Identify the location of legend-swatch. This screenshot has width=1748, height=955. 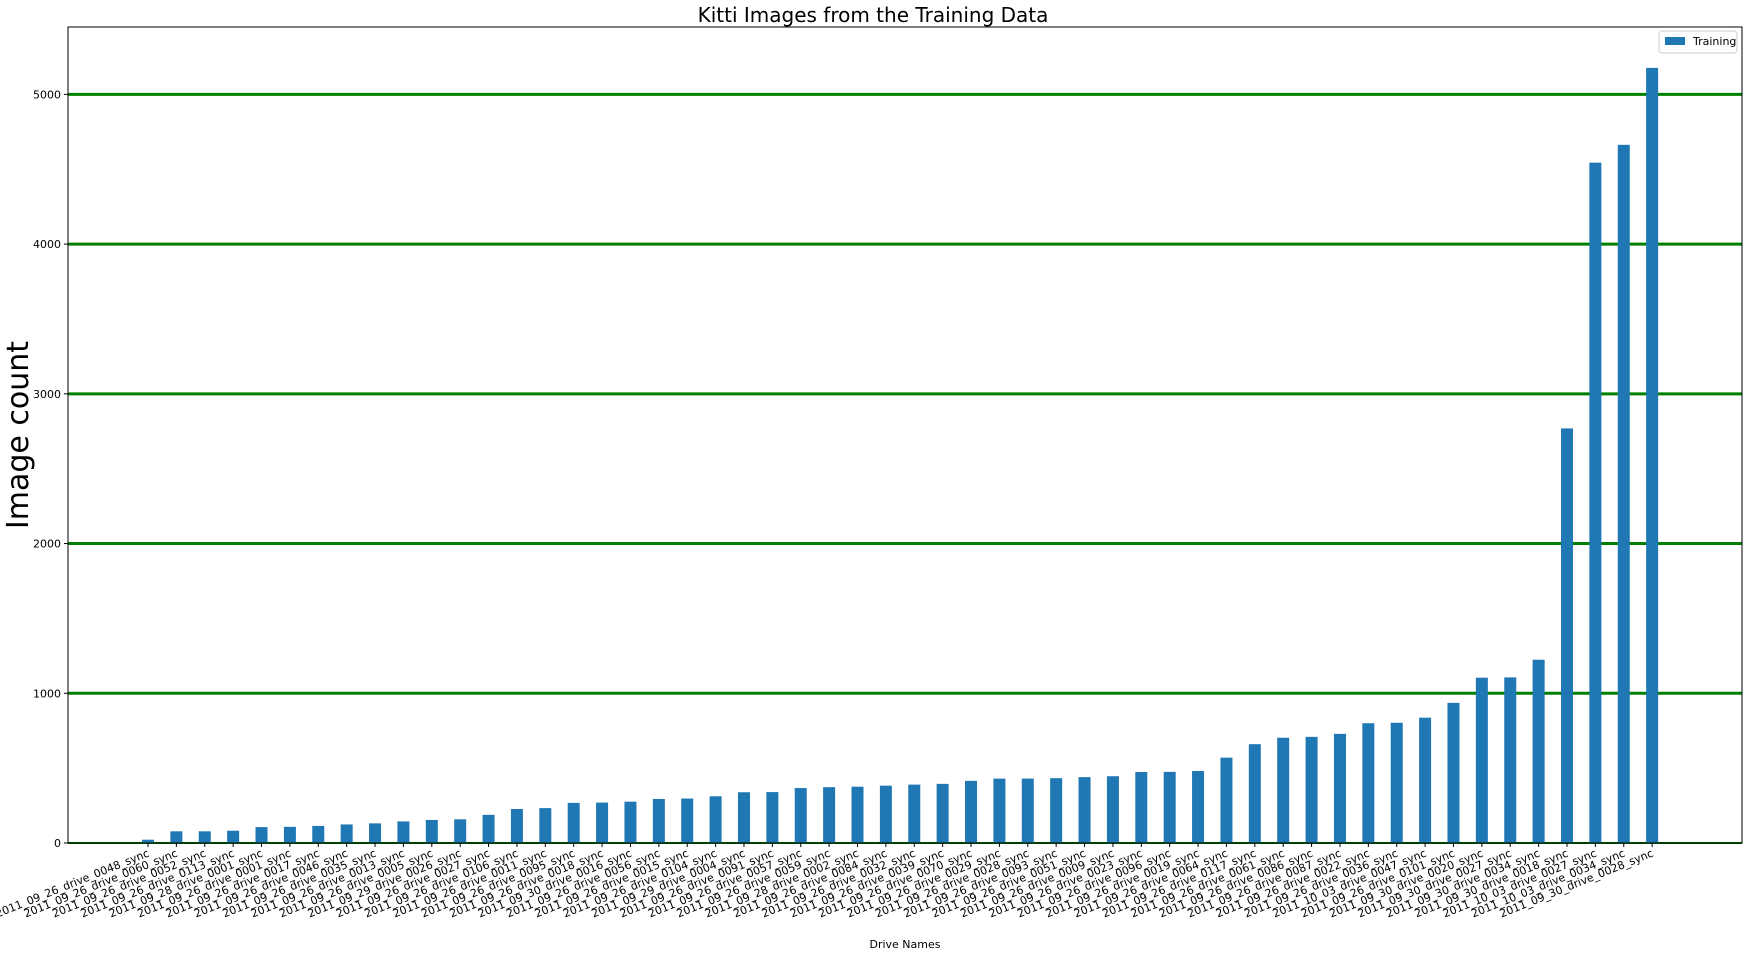
(1675, 41).